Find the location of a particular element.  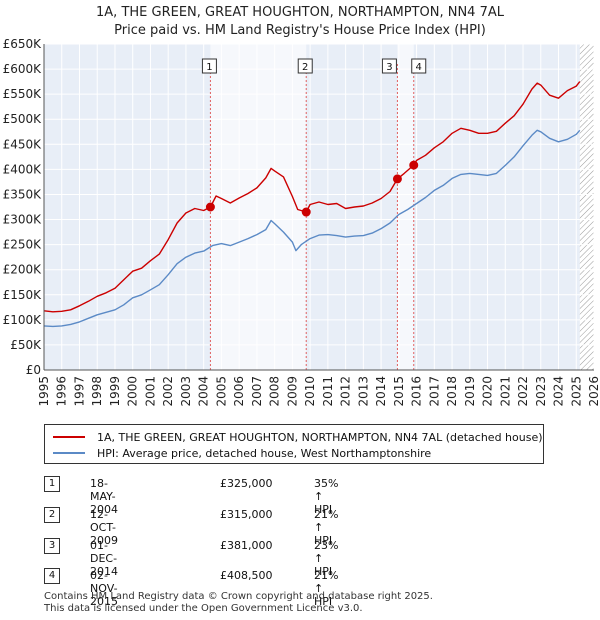

y-tick-label: £500K is located at coordinates (23, 119).